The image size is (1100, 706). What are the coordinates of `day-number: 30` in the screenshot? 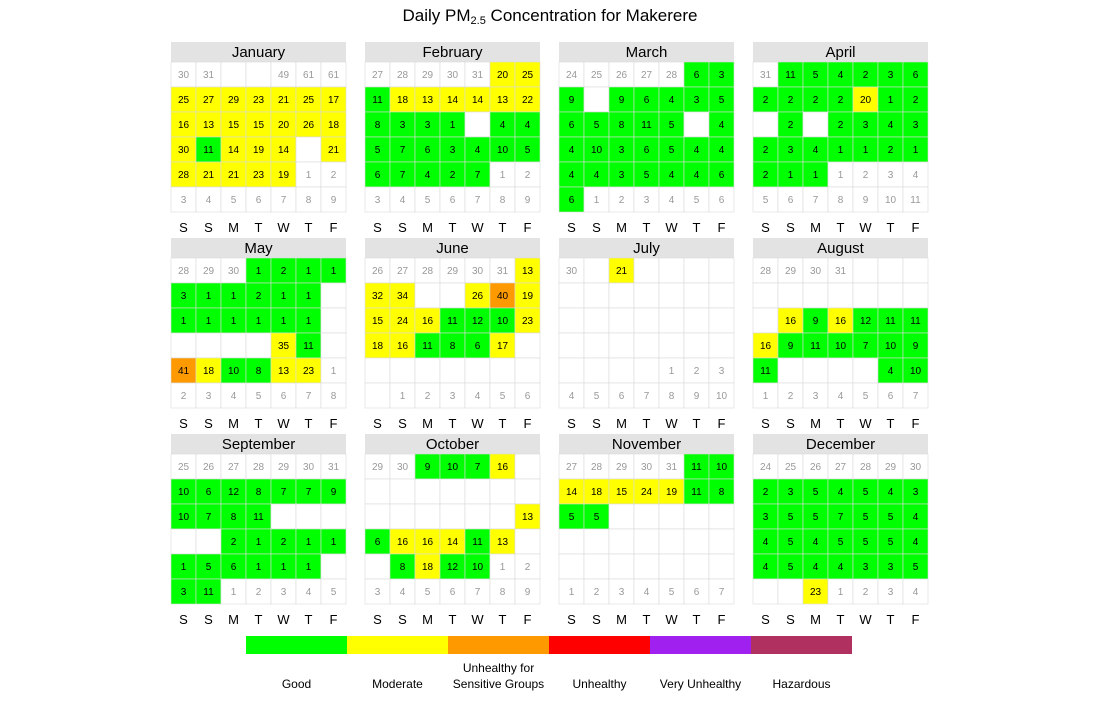 It's located at (403, 467).